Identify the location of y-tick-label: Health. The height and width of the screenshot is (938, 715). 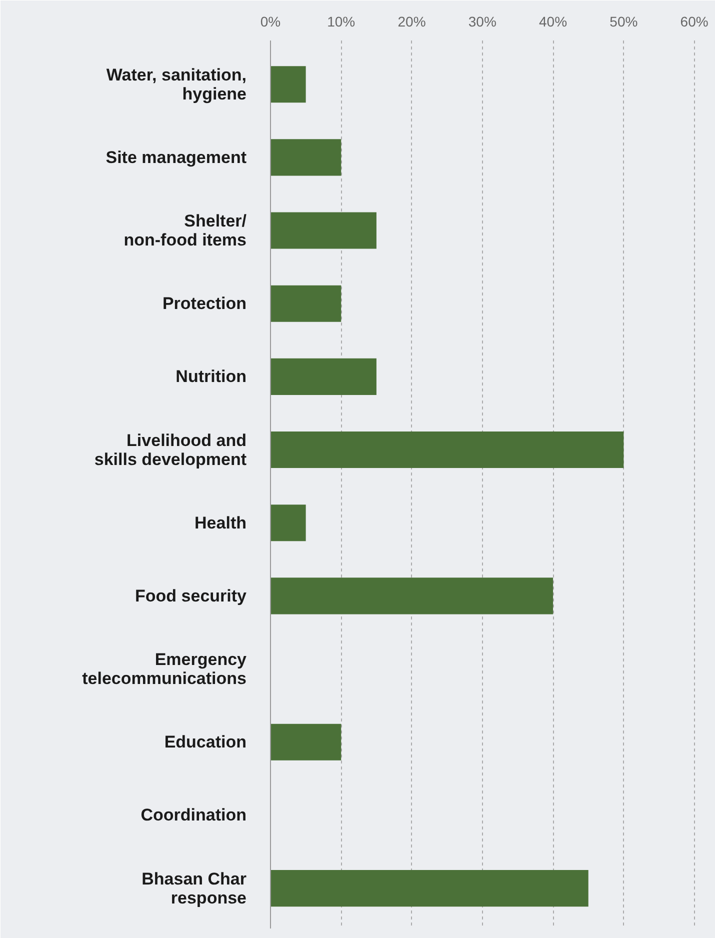
(220, 522).